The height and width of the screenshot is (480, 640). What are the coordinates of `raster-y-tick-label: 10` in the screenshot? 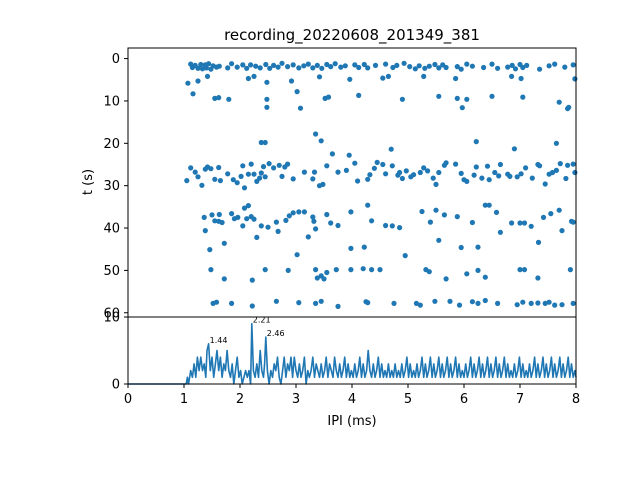 It's located at (111, 101).